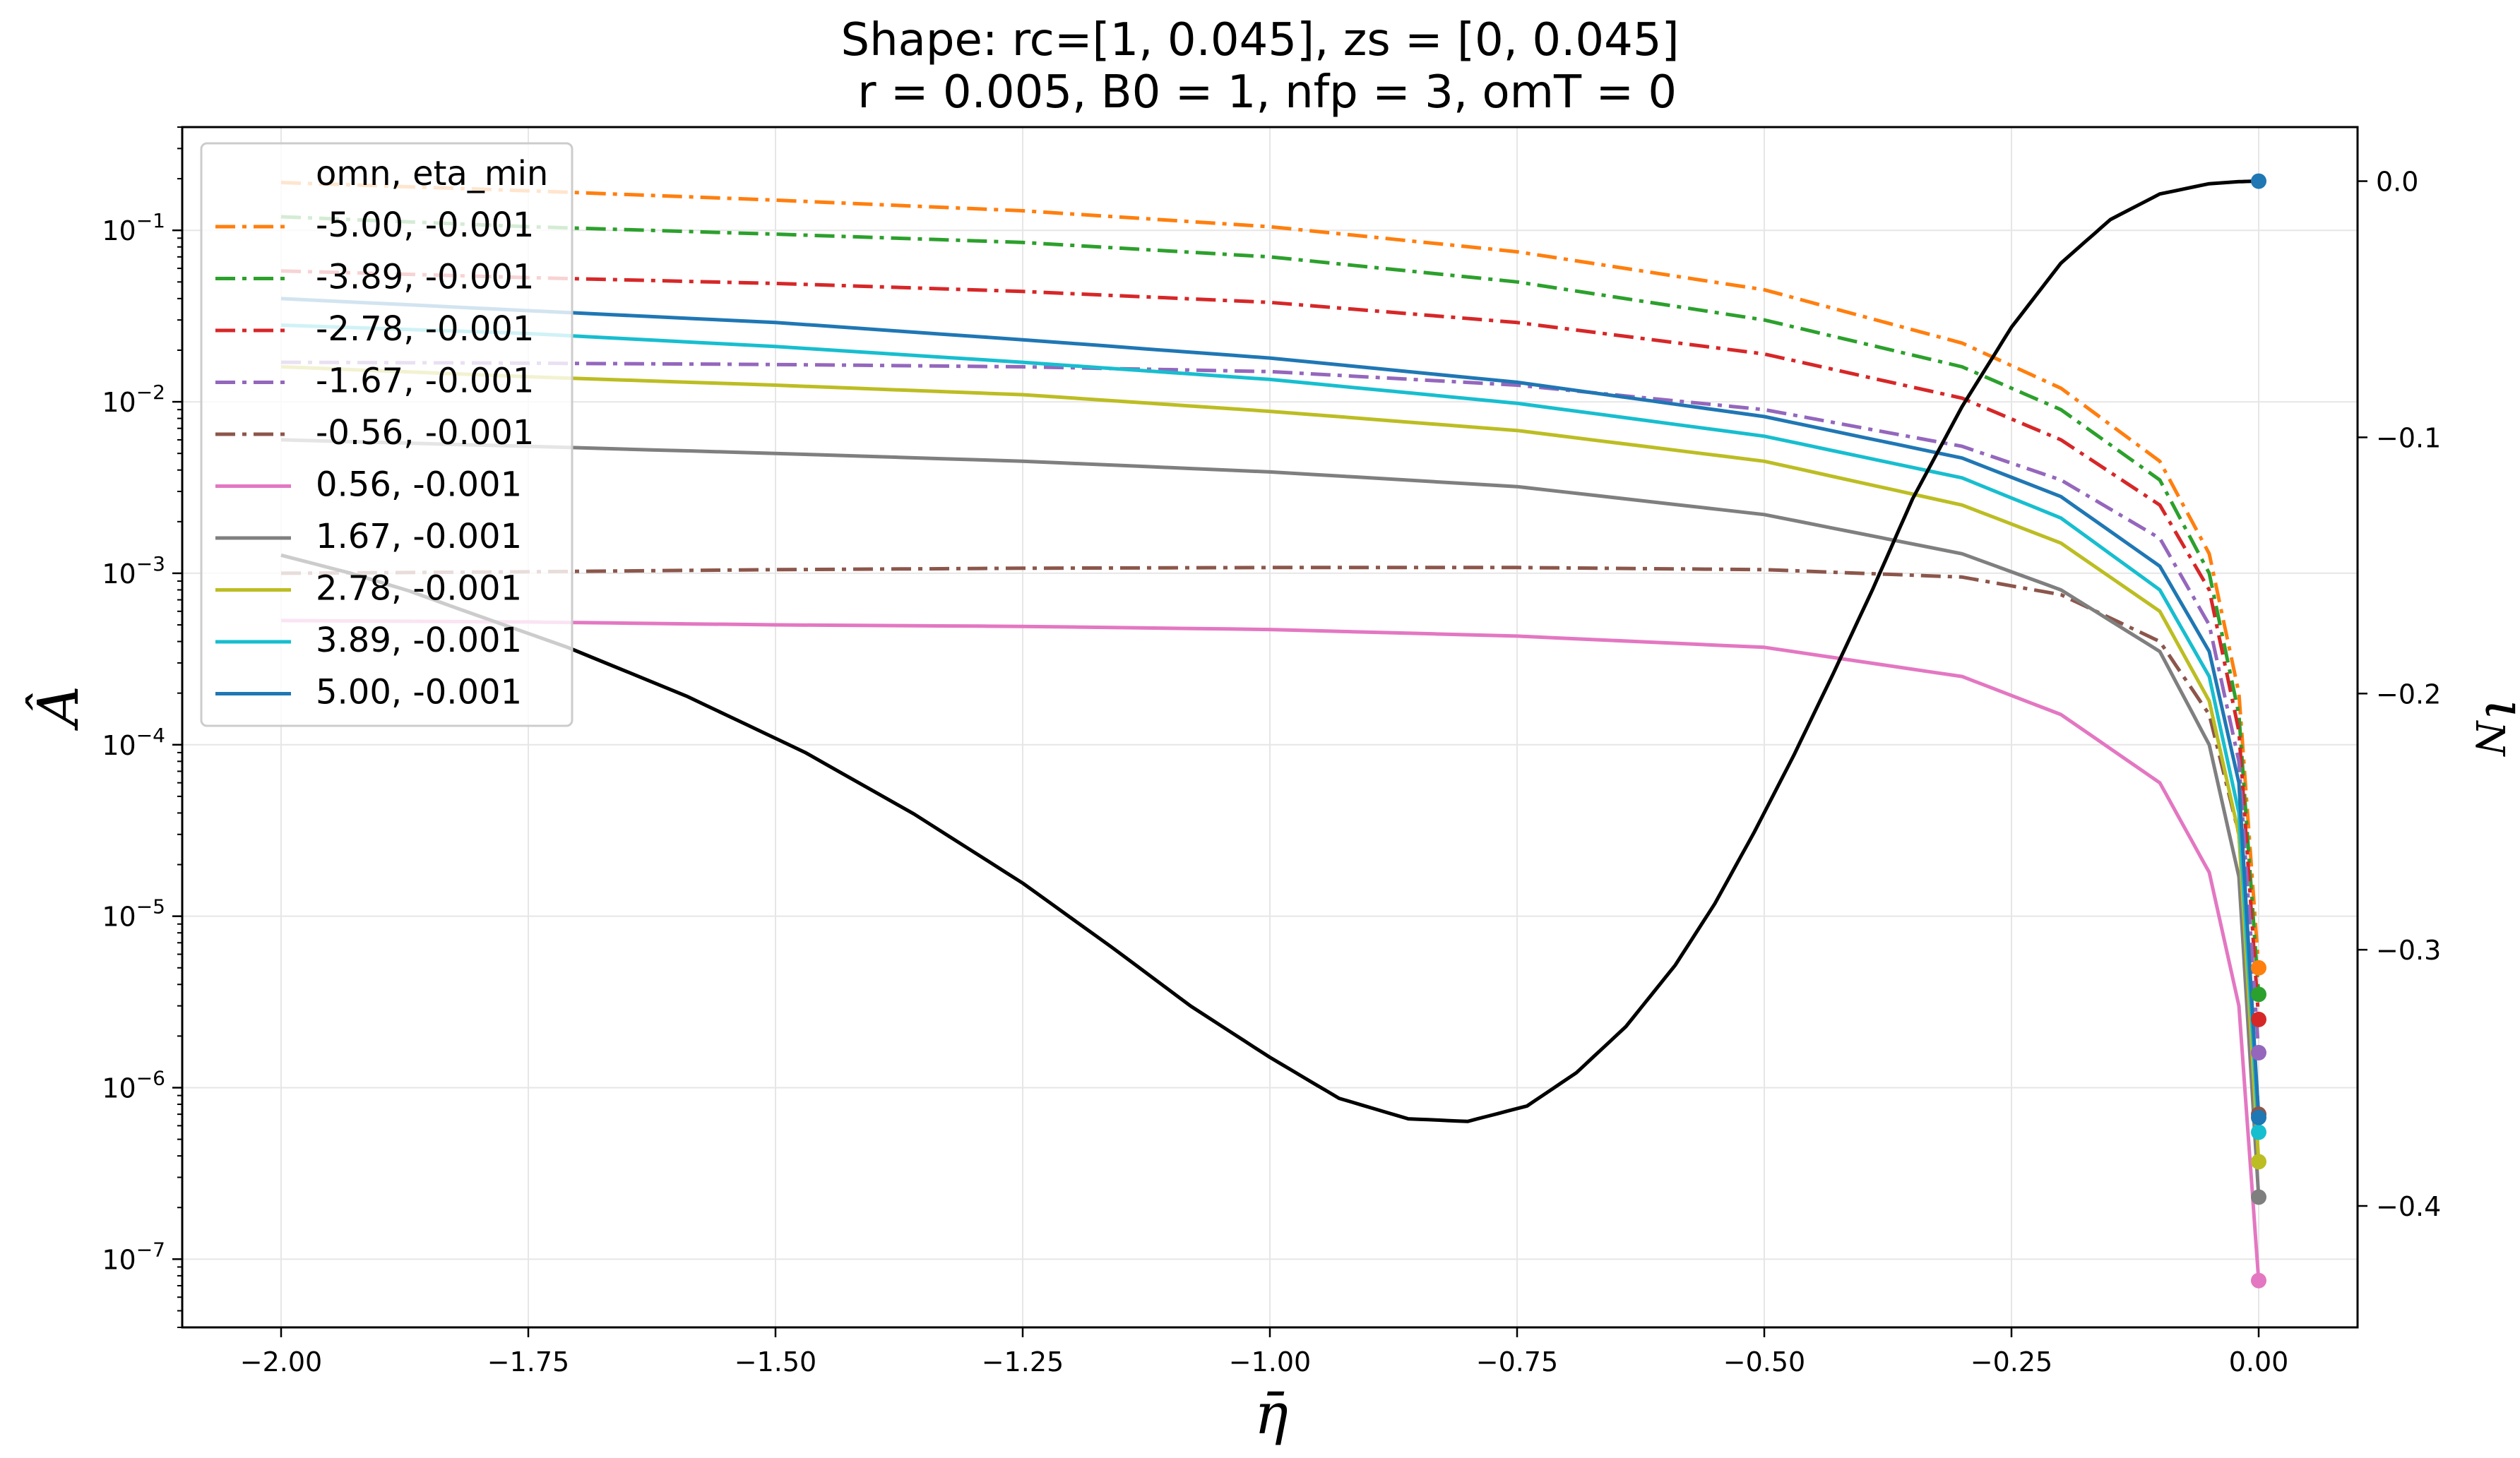 The image size is (2520, 1458). I want to click on y-tick-label: 10⁻⁵, so click(133, 914).